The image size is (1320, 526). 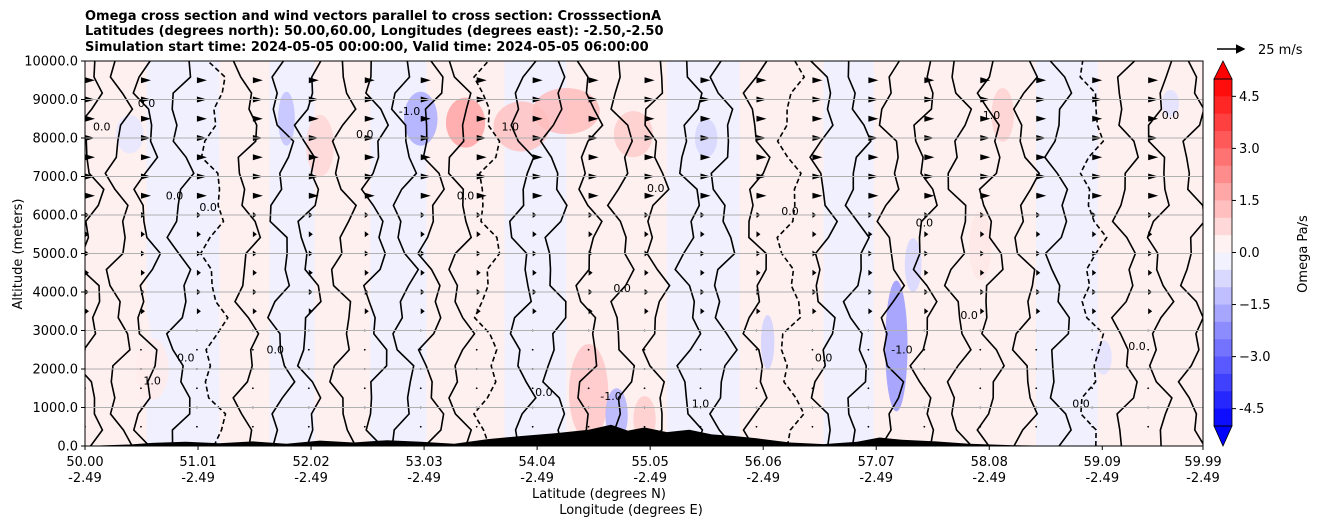 I want to click on x-tick-label-lat: 53.03, so click(x=423, y=462).